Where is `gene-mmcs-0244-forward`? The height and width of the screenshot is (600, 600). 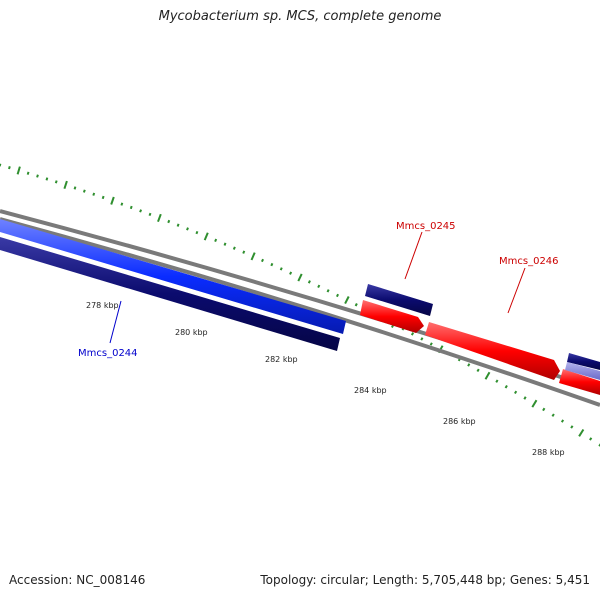 gene-mmcs-0244-forward is located at coordinates (173, 276).